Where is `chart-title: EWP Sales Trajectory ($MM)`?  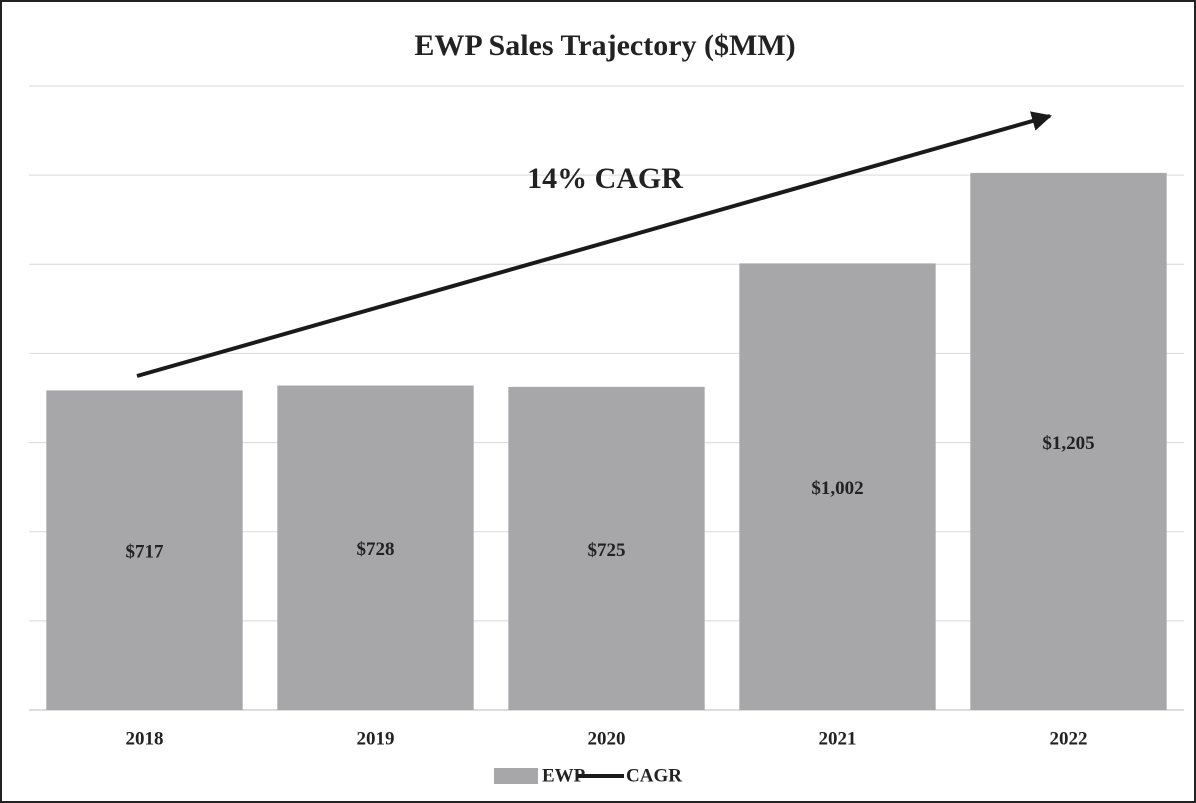
chart-title: EWP Sales Trajectory ($MM) is located at coordinates (604, 45).